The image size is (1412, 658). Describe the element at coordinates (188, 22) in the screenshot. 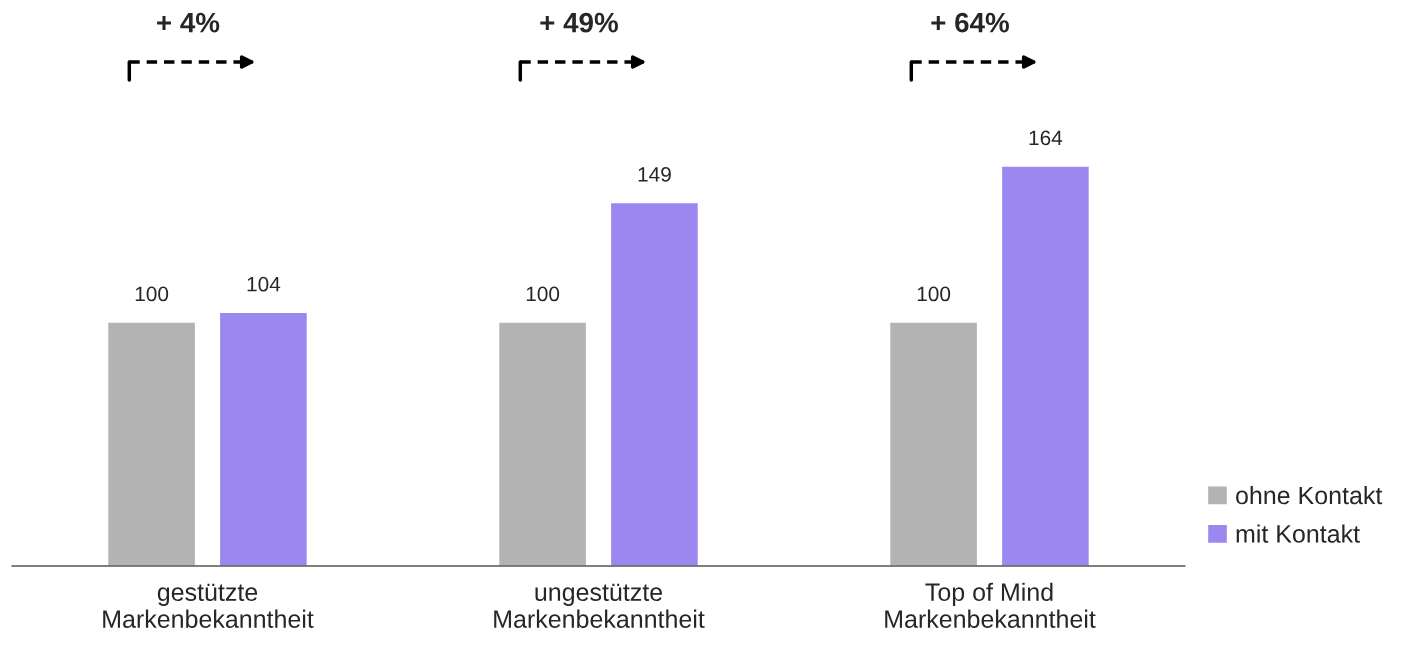

I see `text: + 4%` at that location.